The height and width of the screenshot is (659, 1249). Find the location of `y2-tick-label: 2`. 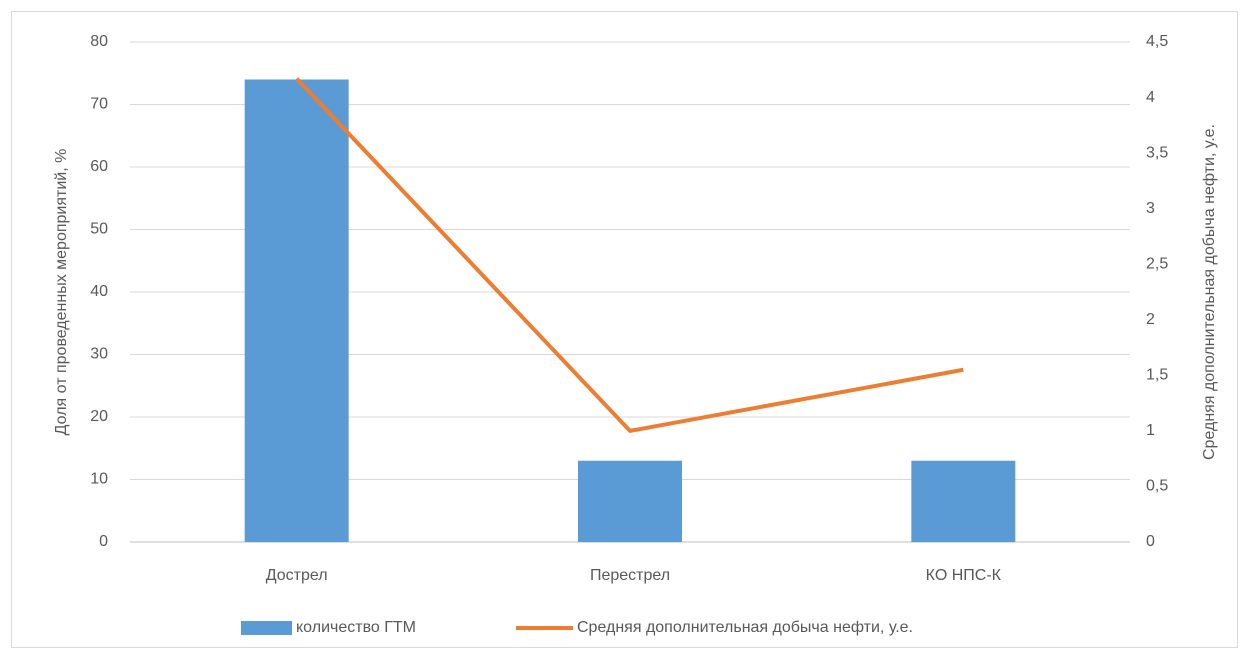

y2-tick-label: 2 is located at coordinates (1150, 319).